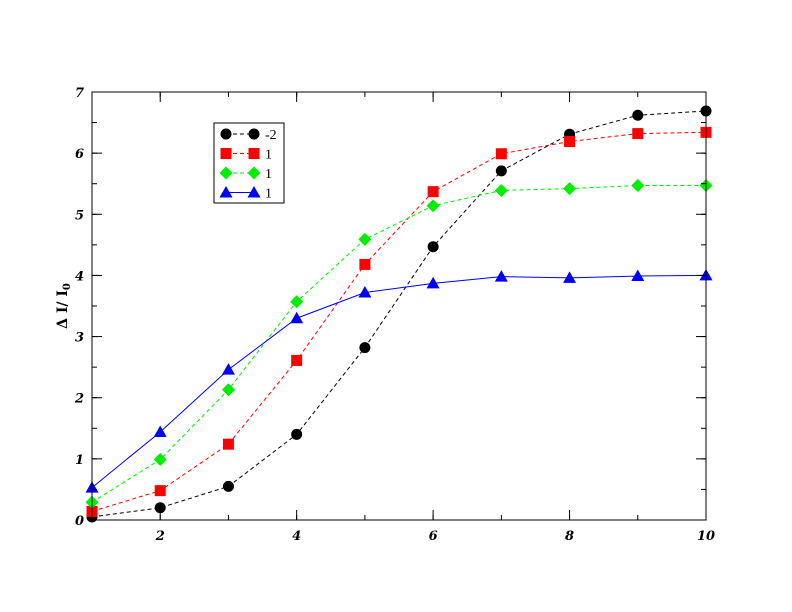  I want to click on x-tick-label: 8, so click(569, 536).